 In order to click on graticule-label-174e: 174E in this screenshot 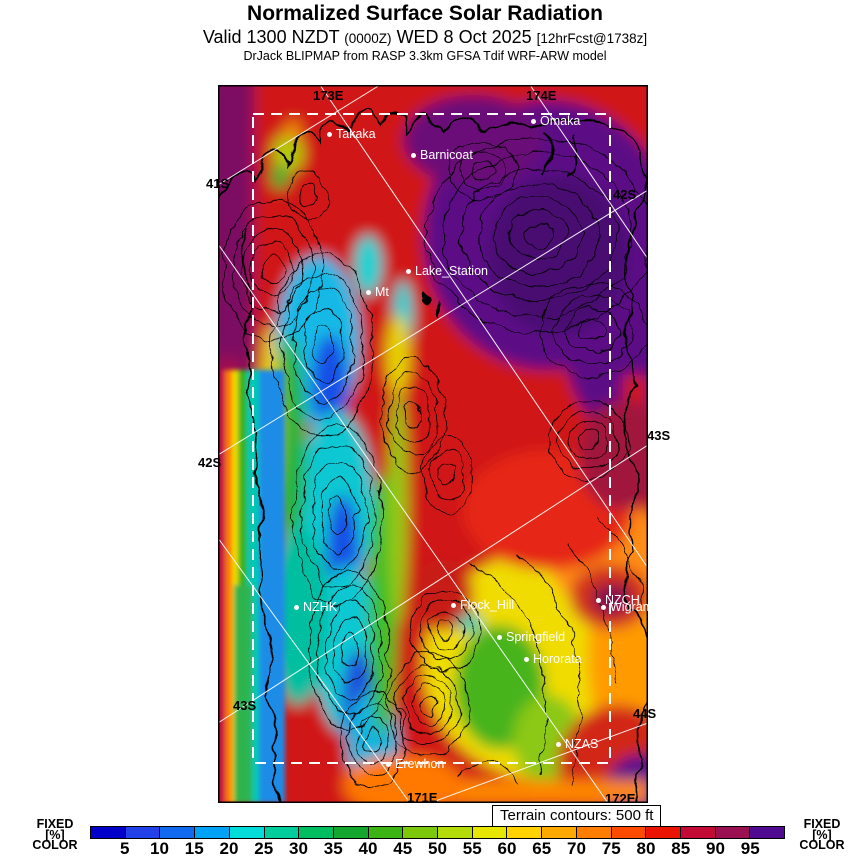, I will do `click(541, 95)`.